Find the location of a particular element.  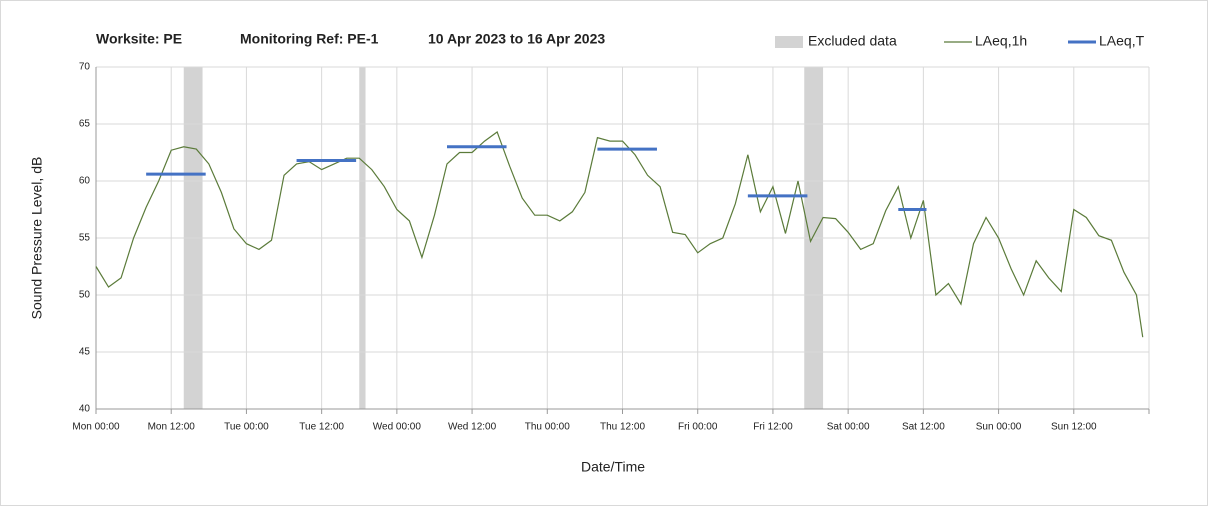

title-worksite: Worksite: PE is located at coordinates (139, 39).